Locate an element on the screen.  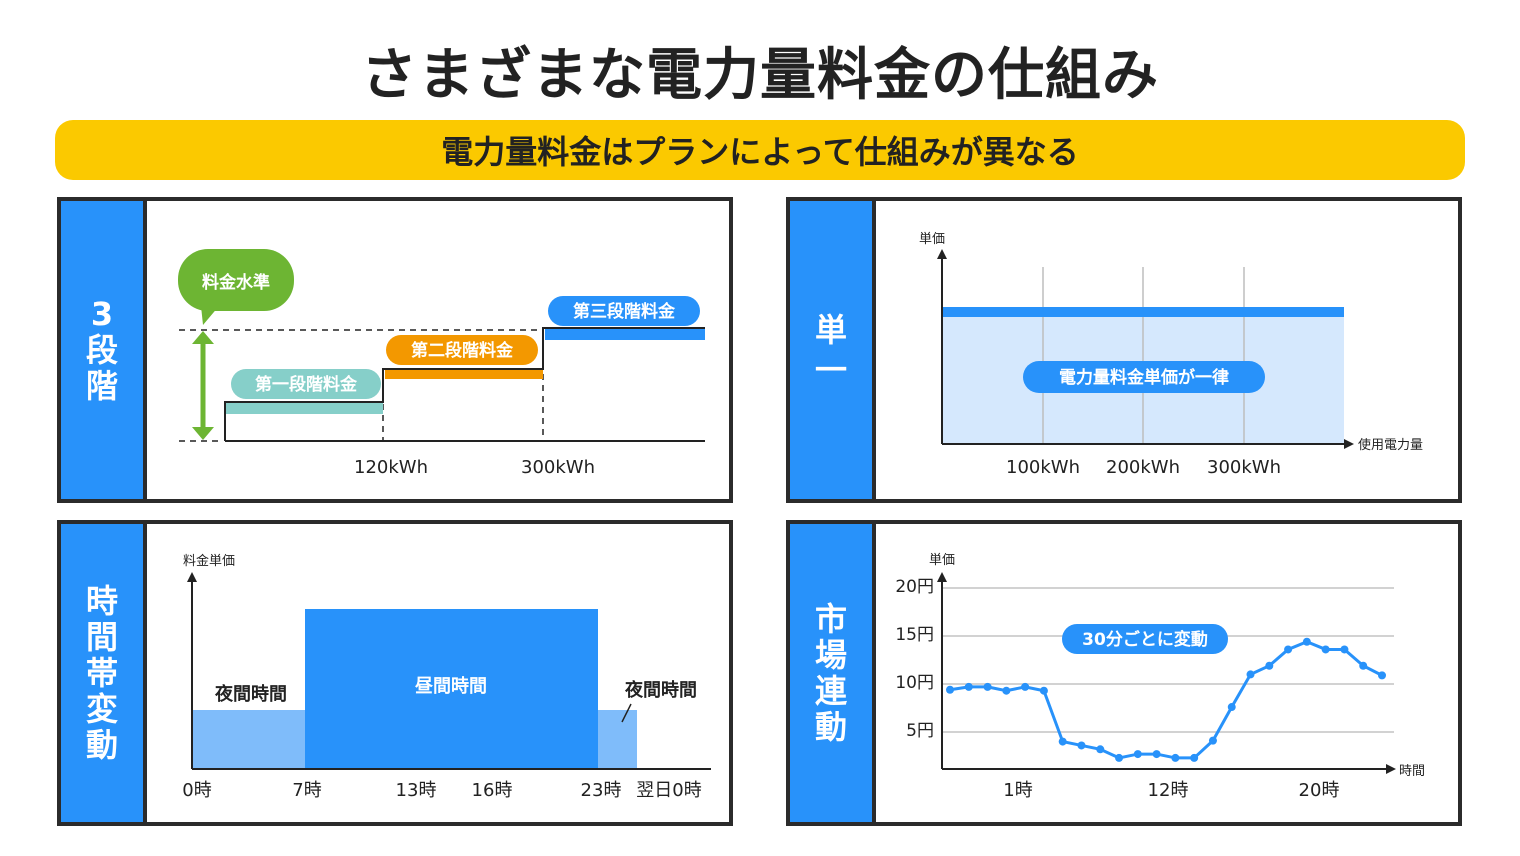
tiered-chart: 料金水準 第一段階料金 第二段階料金 第三段階料金 120kWh 300kWh is located at coordinates (441, 363).